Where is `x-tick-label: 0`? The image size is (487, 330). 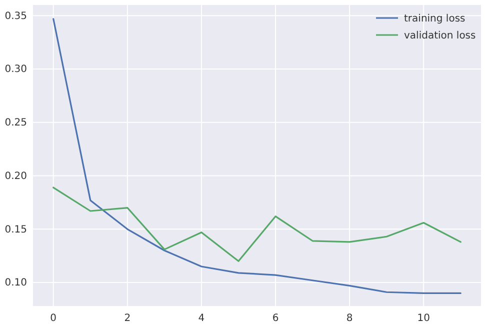
x-tick-label: 0 is located at coordinates (53, 318).